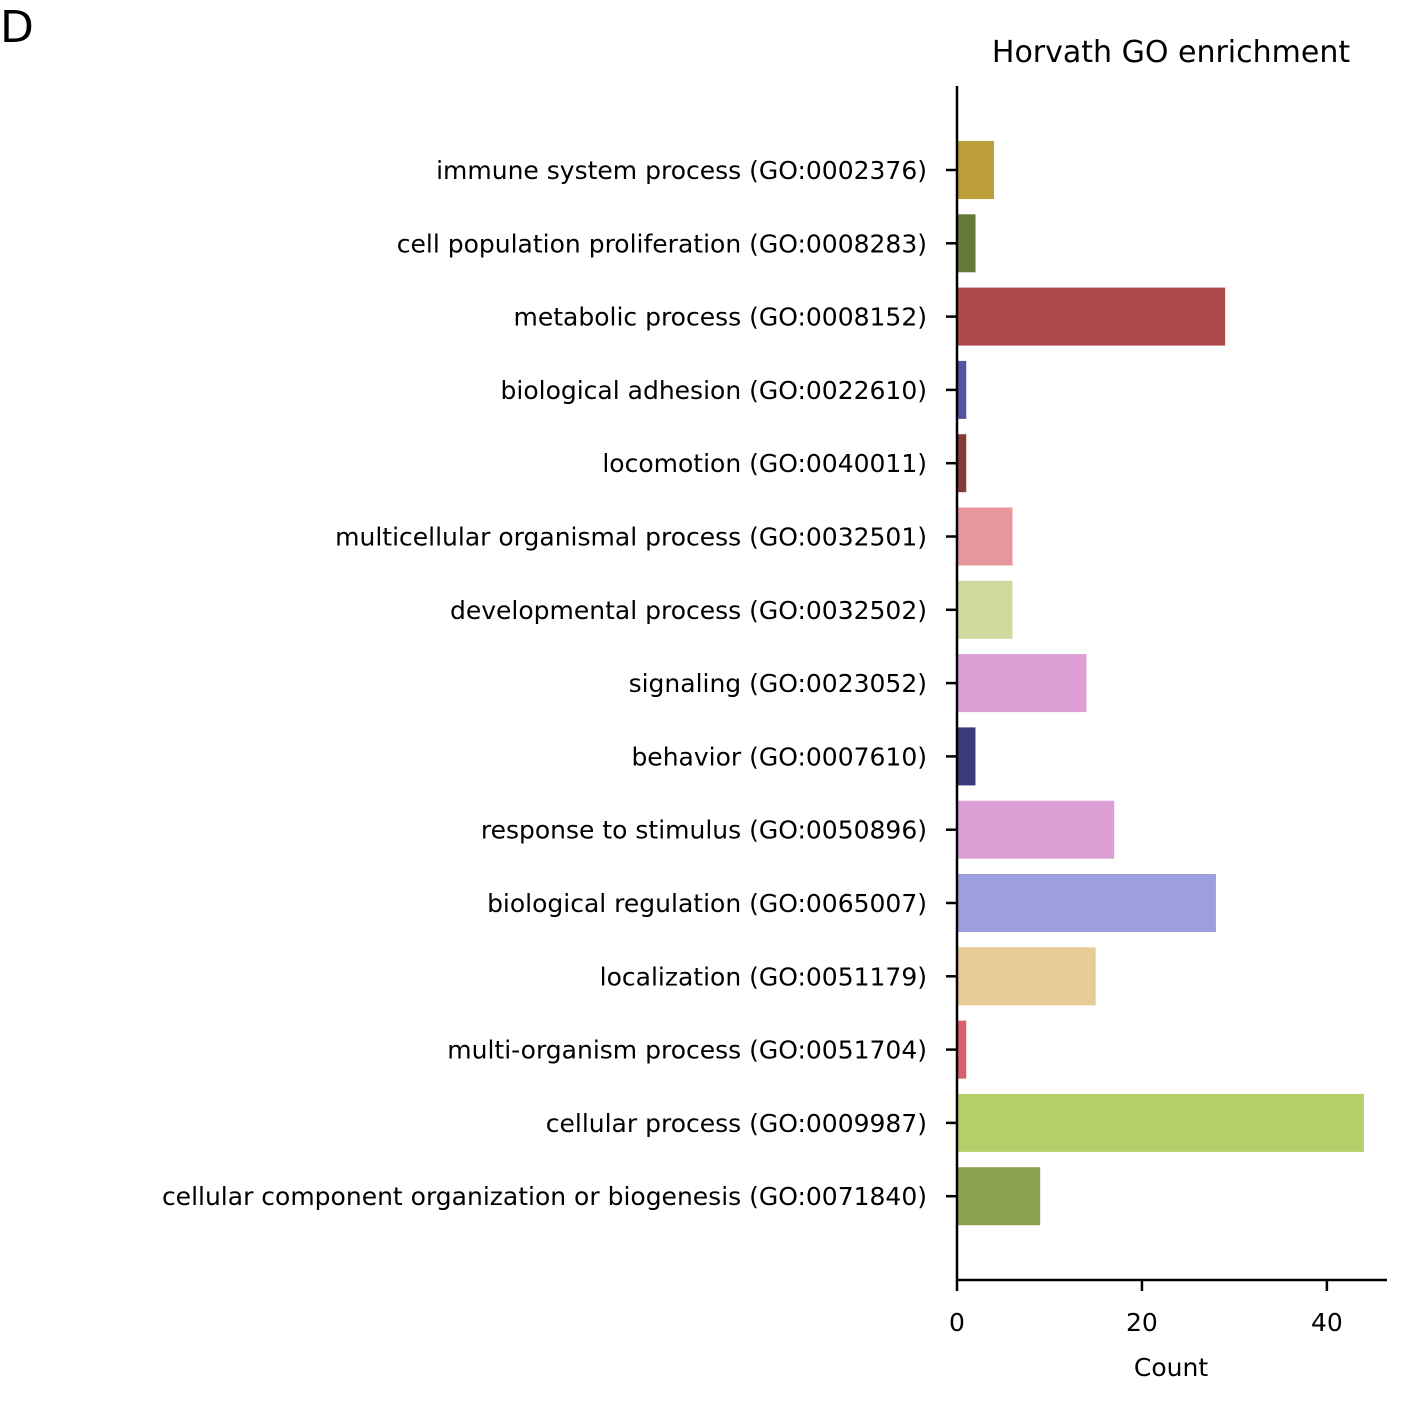  I want to click on y-tick-label: biological adhesion (GO:0022610), so click(714, 390).